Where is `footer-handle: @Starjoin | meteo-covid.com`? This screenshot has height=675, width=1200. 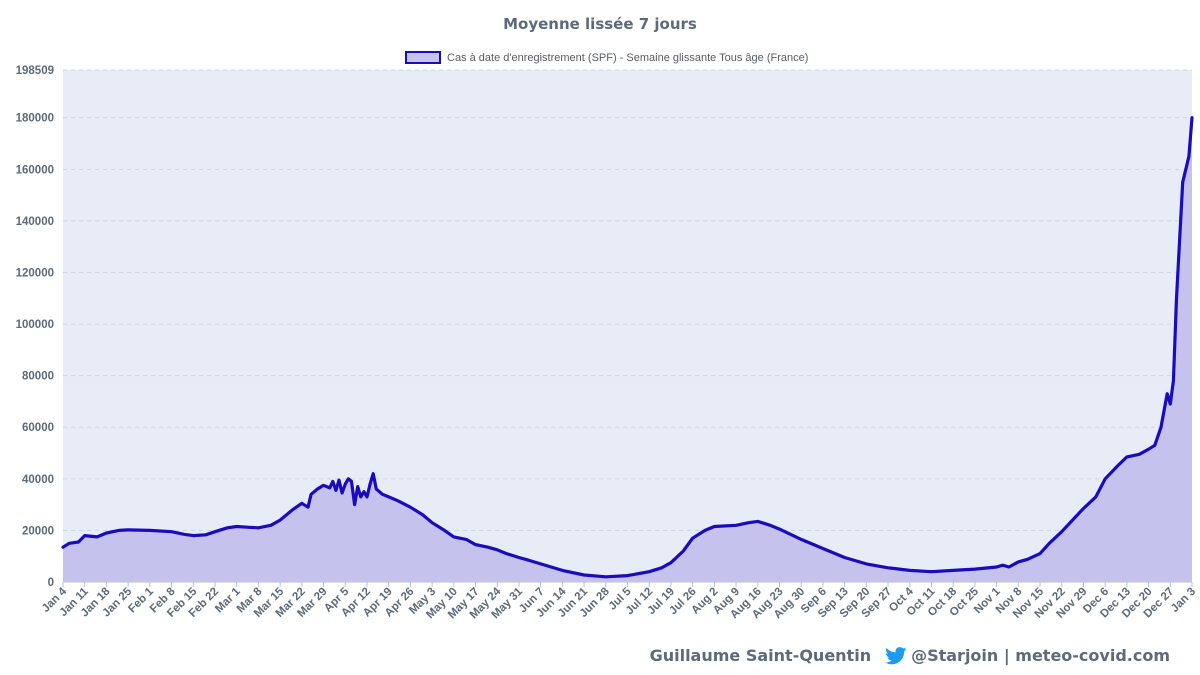
footer-handle: @Starjoin | meteo-covid.com is located at coordinates (1040, 655).